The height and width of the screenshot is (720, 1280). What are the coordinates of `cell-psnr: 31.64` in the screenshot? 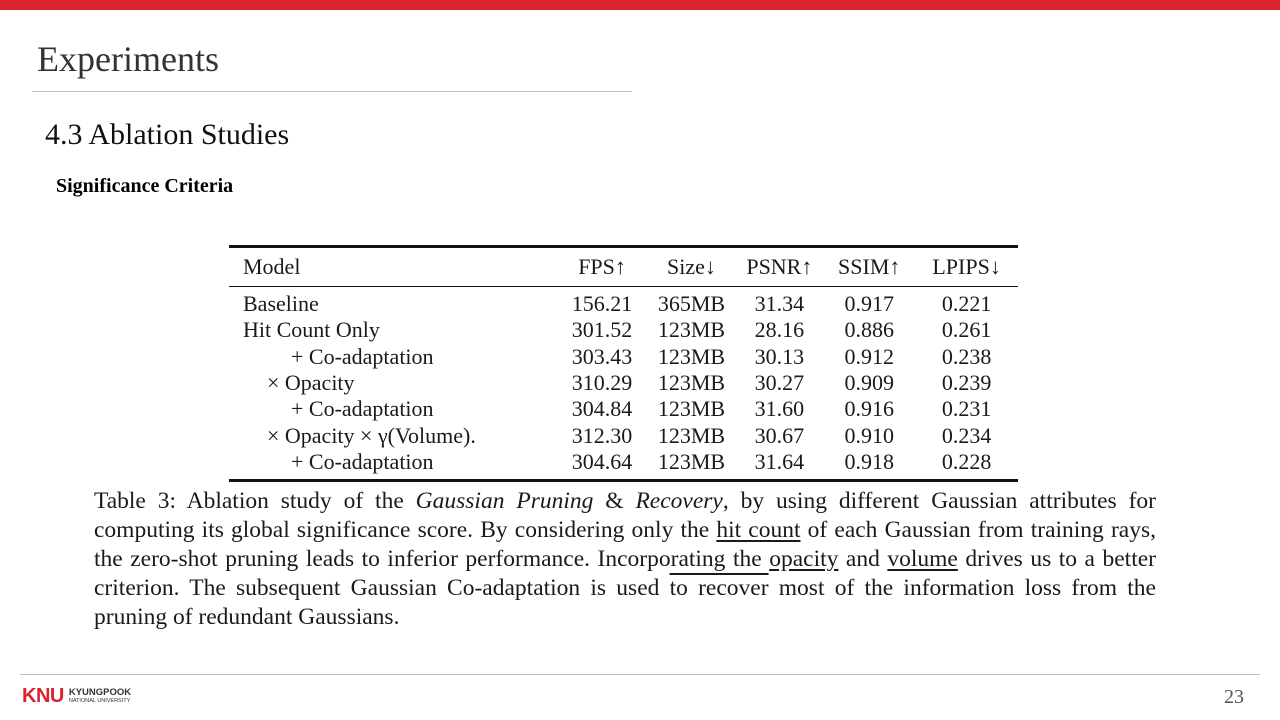 It's located at (779, 461).